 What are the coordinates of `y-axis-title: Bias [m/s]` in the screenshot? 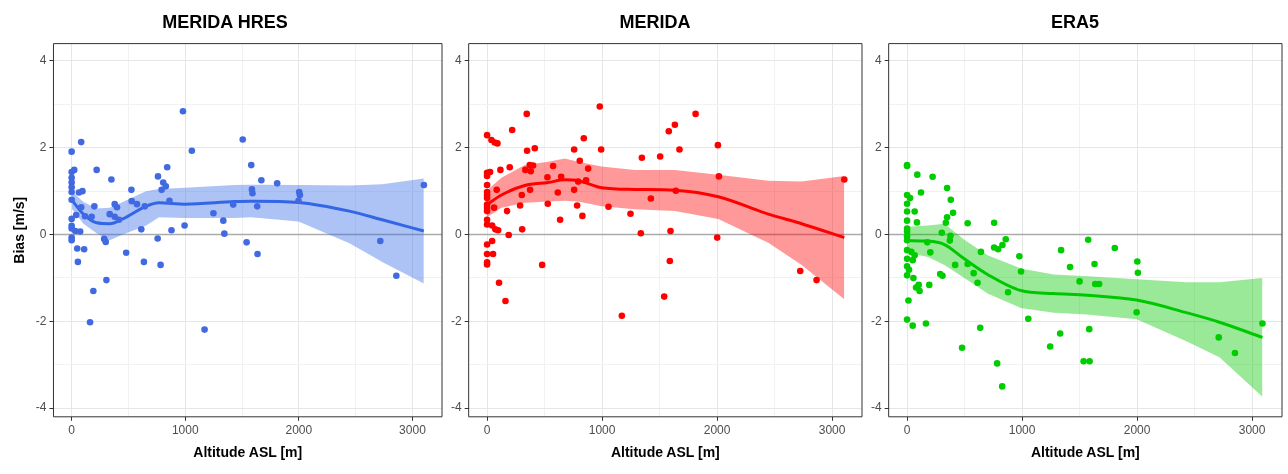 It's located at (19, 230).